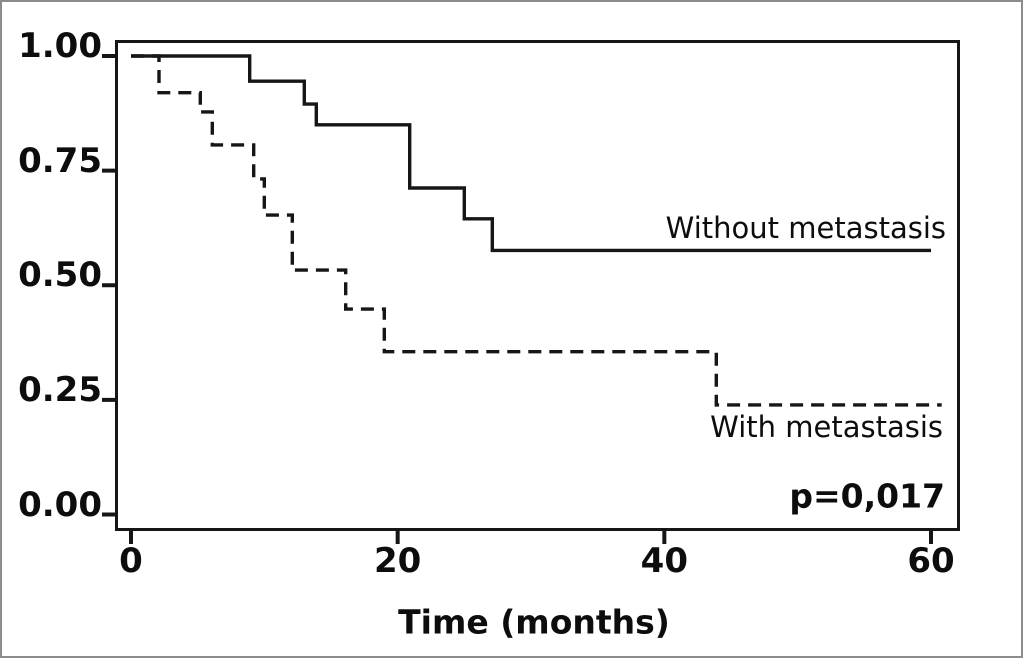 This screenshot has width=1023, height=658. Describe the element at coordinates (931, 561) in the screenshot. I see `x-tick-label-60: 60` at that location.